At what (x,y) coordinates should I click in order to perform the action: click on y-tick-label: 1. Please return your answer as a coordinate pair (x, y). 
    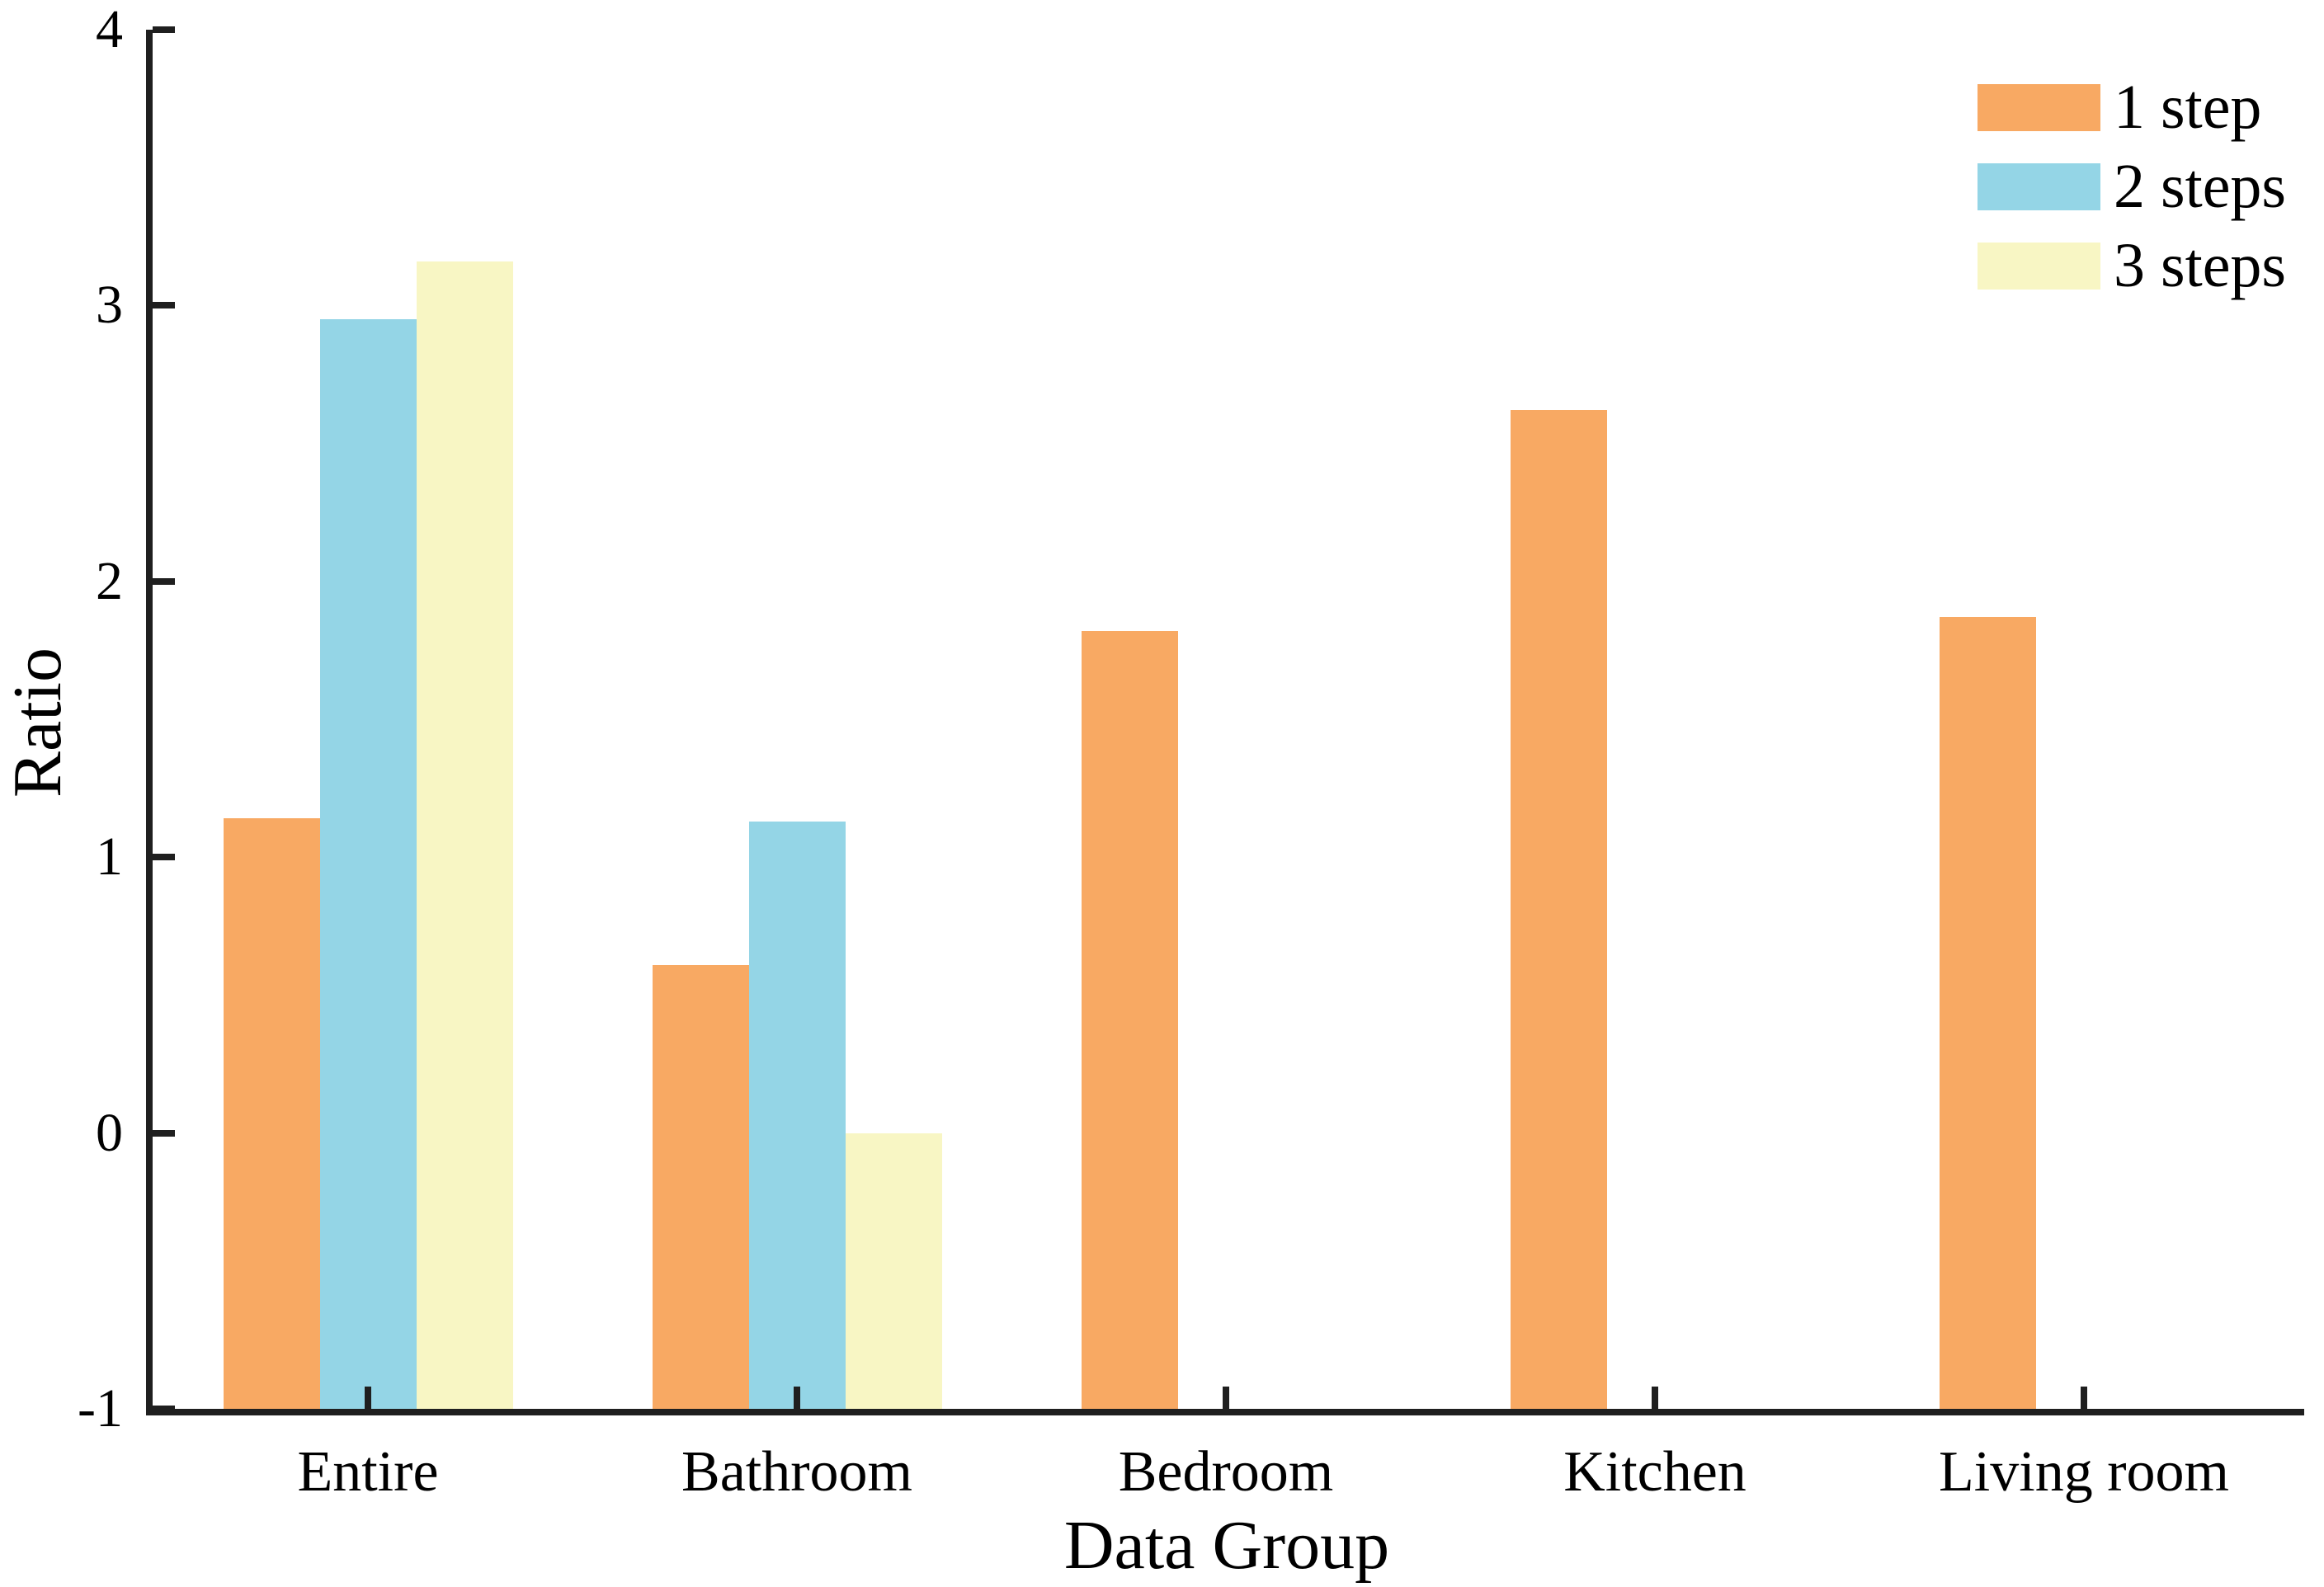
    Looking at the image, I should click on (109, 857).